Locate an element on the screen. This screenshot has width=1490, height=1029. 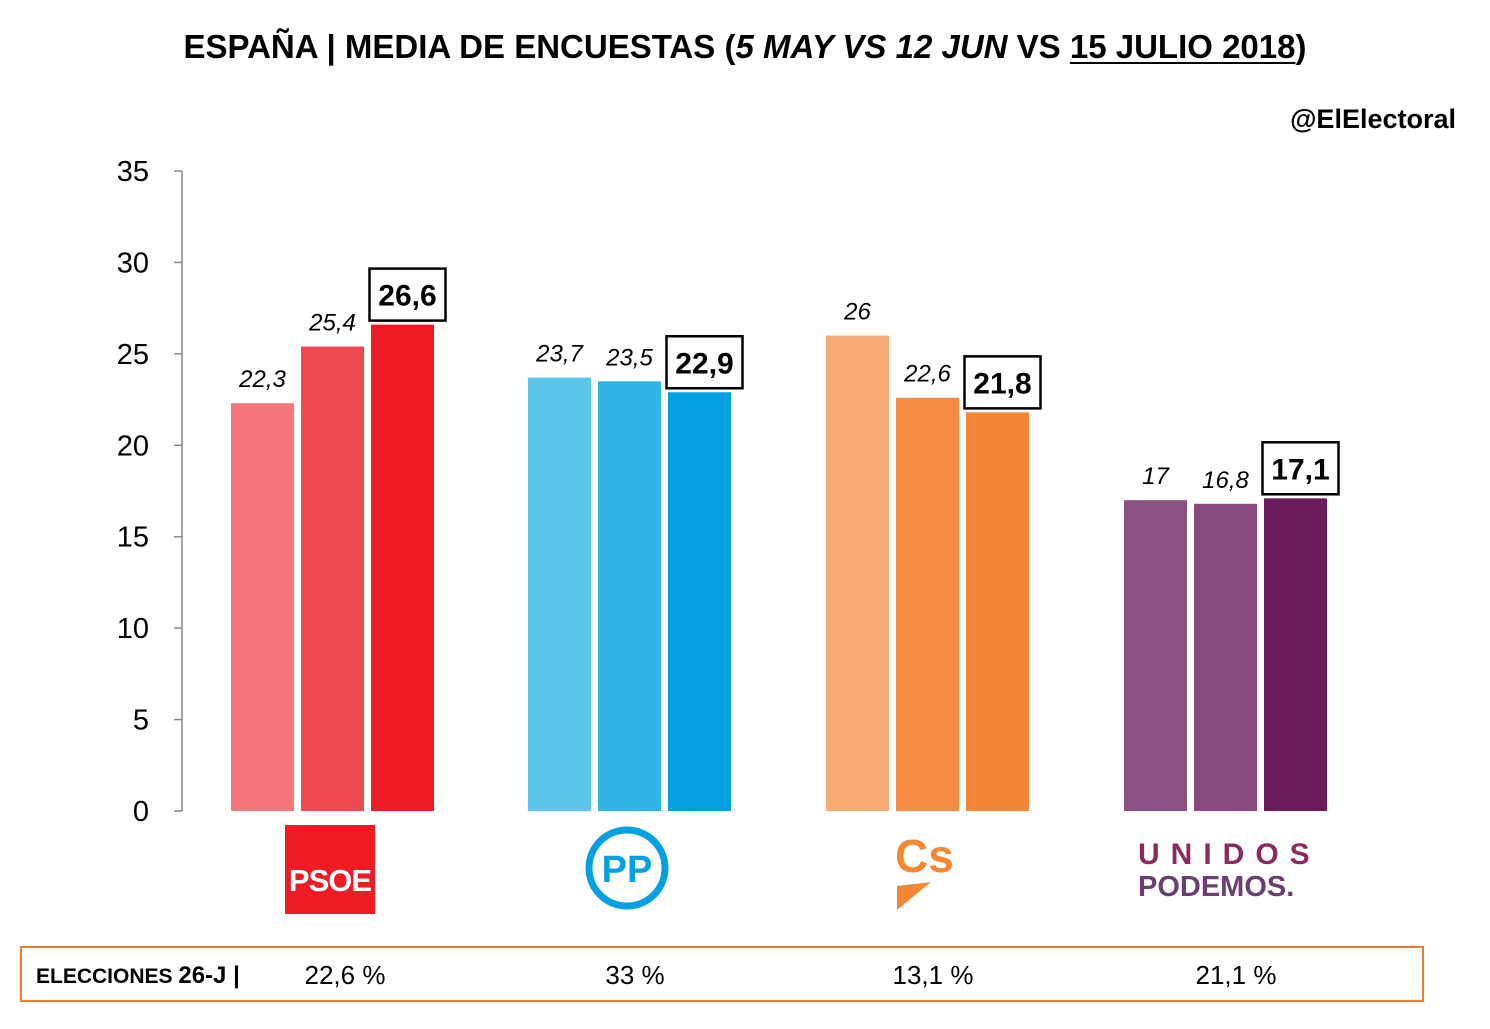
psoe-logo-text: PSOE is located at coordinates (330, 880).